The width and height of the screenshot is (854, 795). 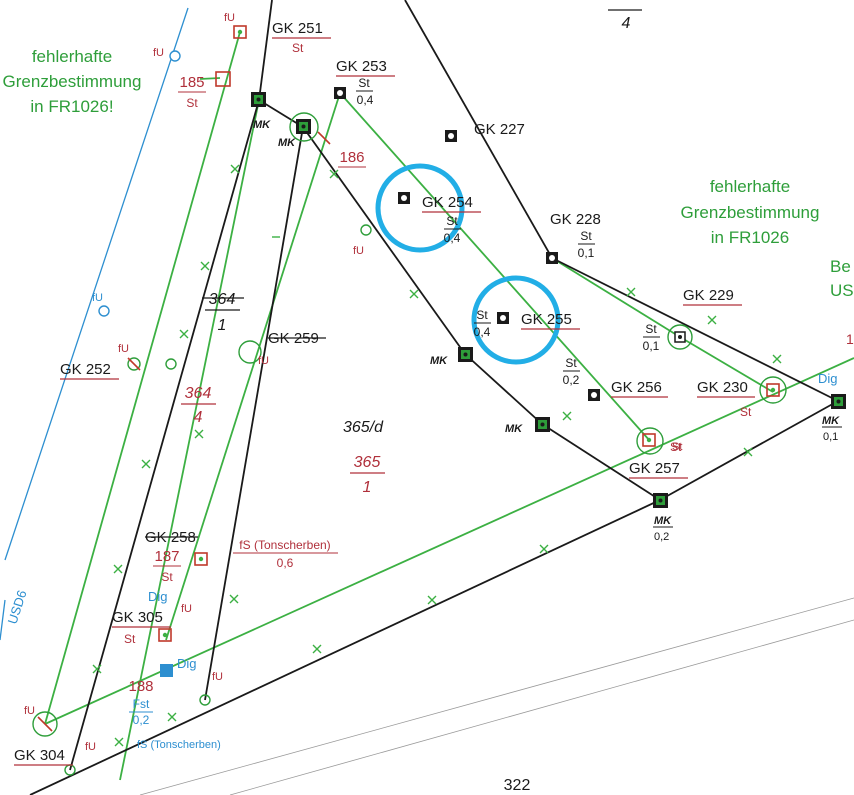 What do you see at coordinates (297, 28) in the screenshot?
I see `gk251-label: GK 251` at bounding box center [297, 28].